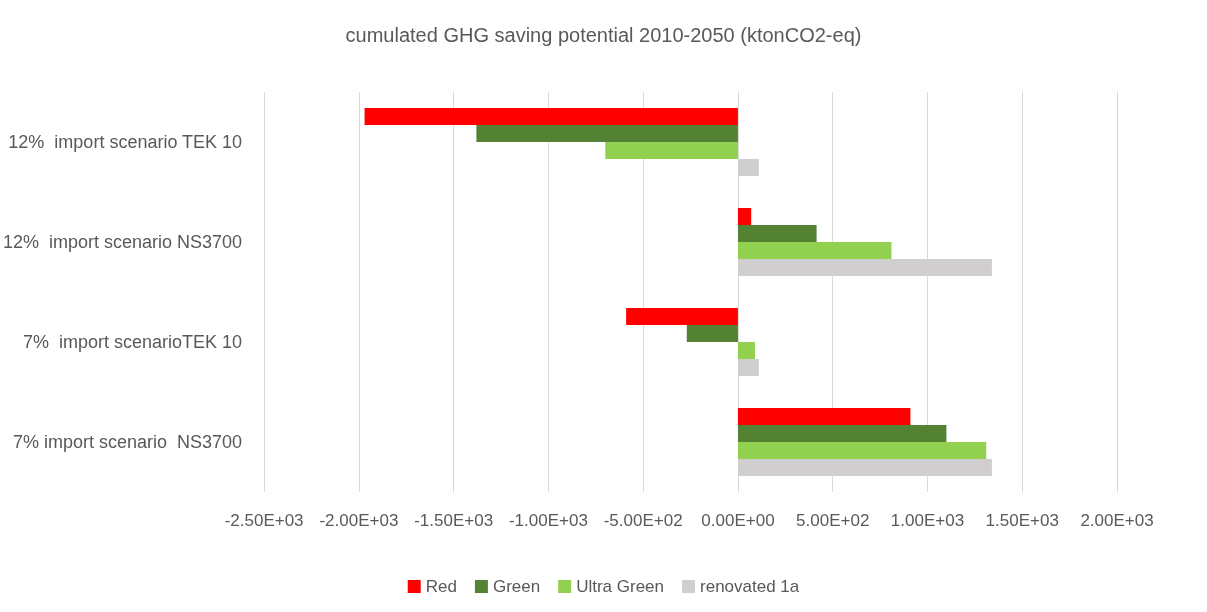  What do you see at coordinates (833, 520) in the screenshot?
I see `x-tick-label: 5.00E+02` at bounding box center [833, 520].